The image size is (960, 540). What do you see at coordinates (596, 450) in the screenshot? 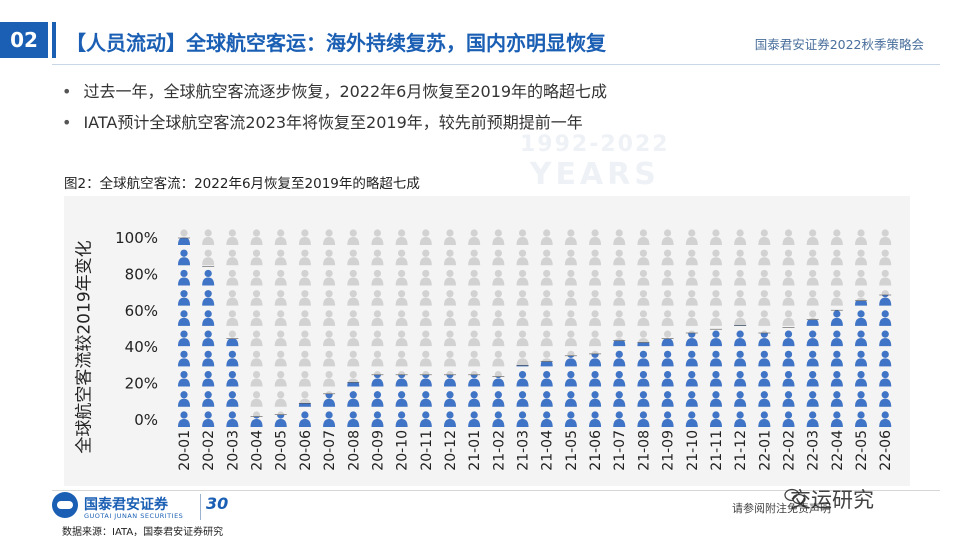
I see `x-tick-label: 21-06` at bounding box center [596, 450].